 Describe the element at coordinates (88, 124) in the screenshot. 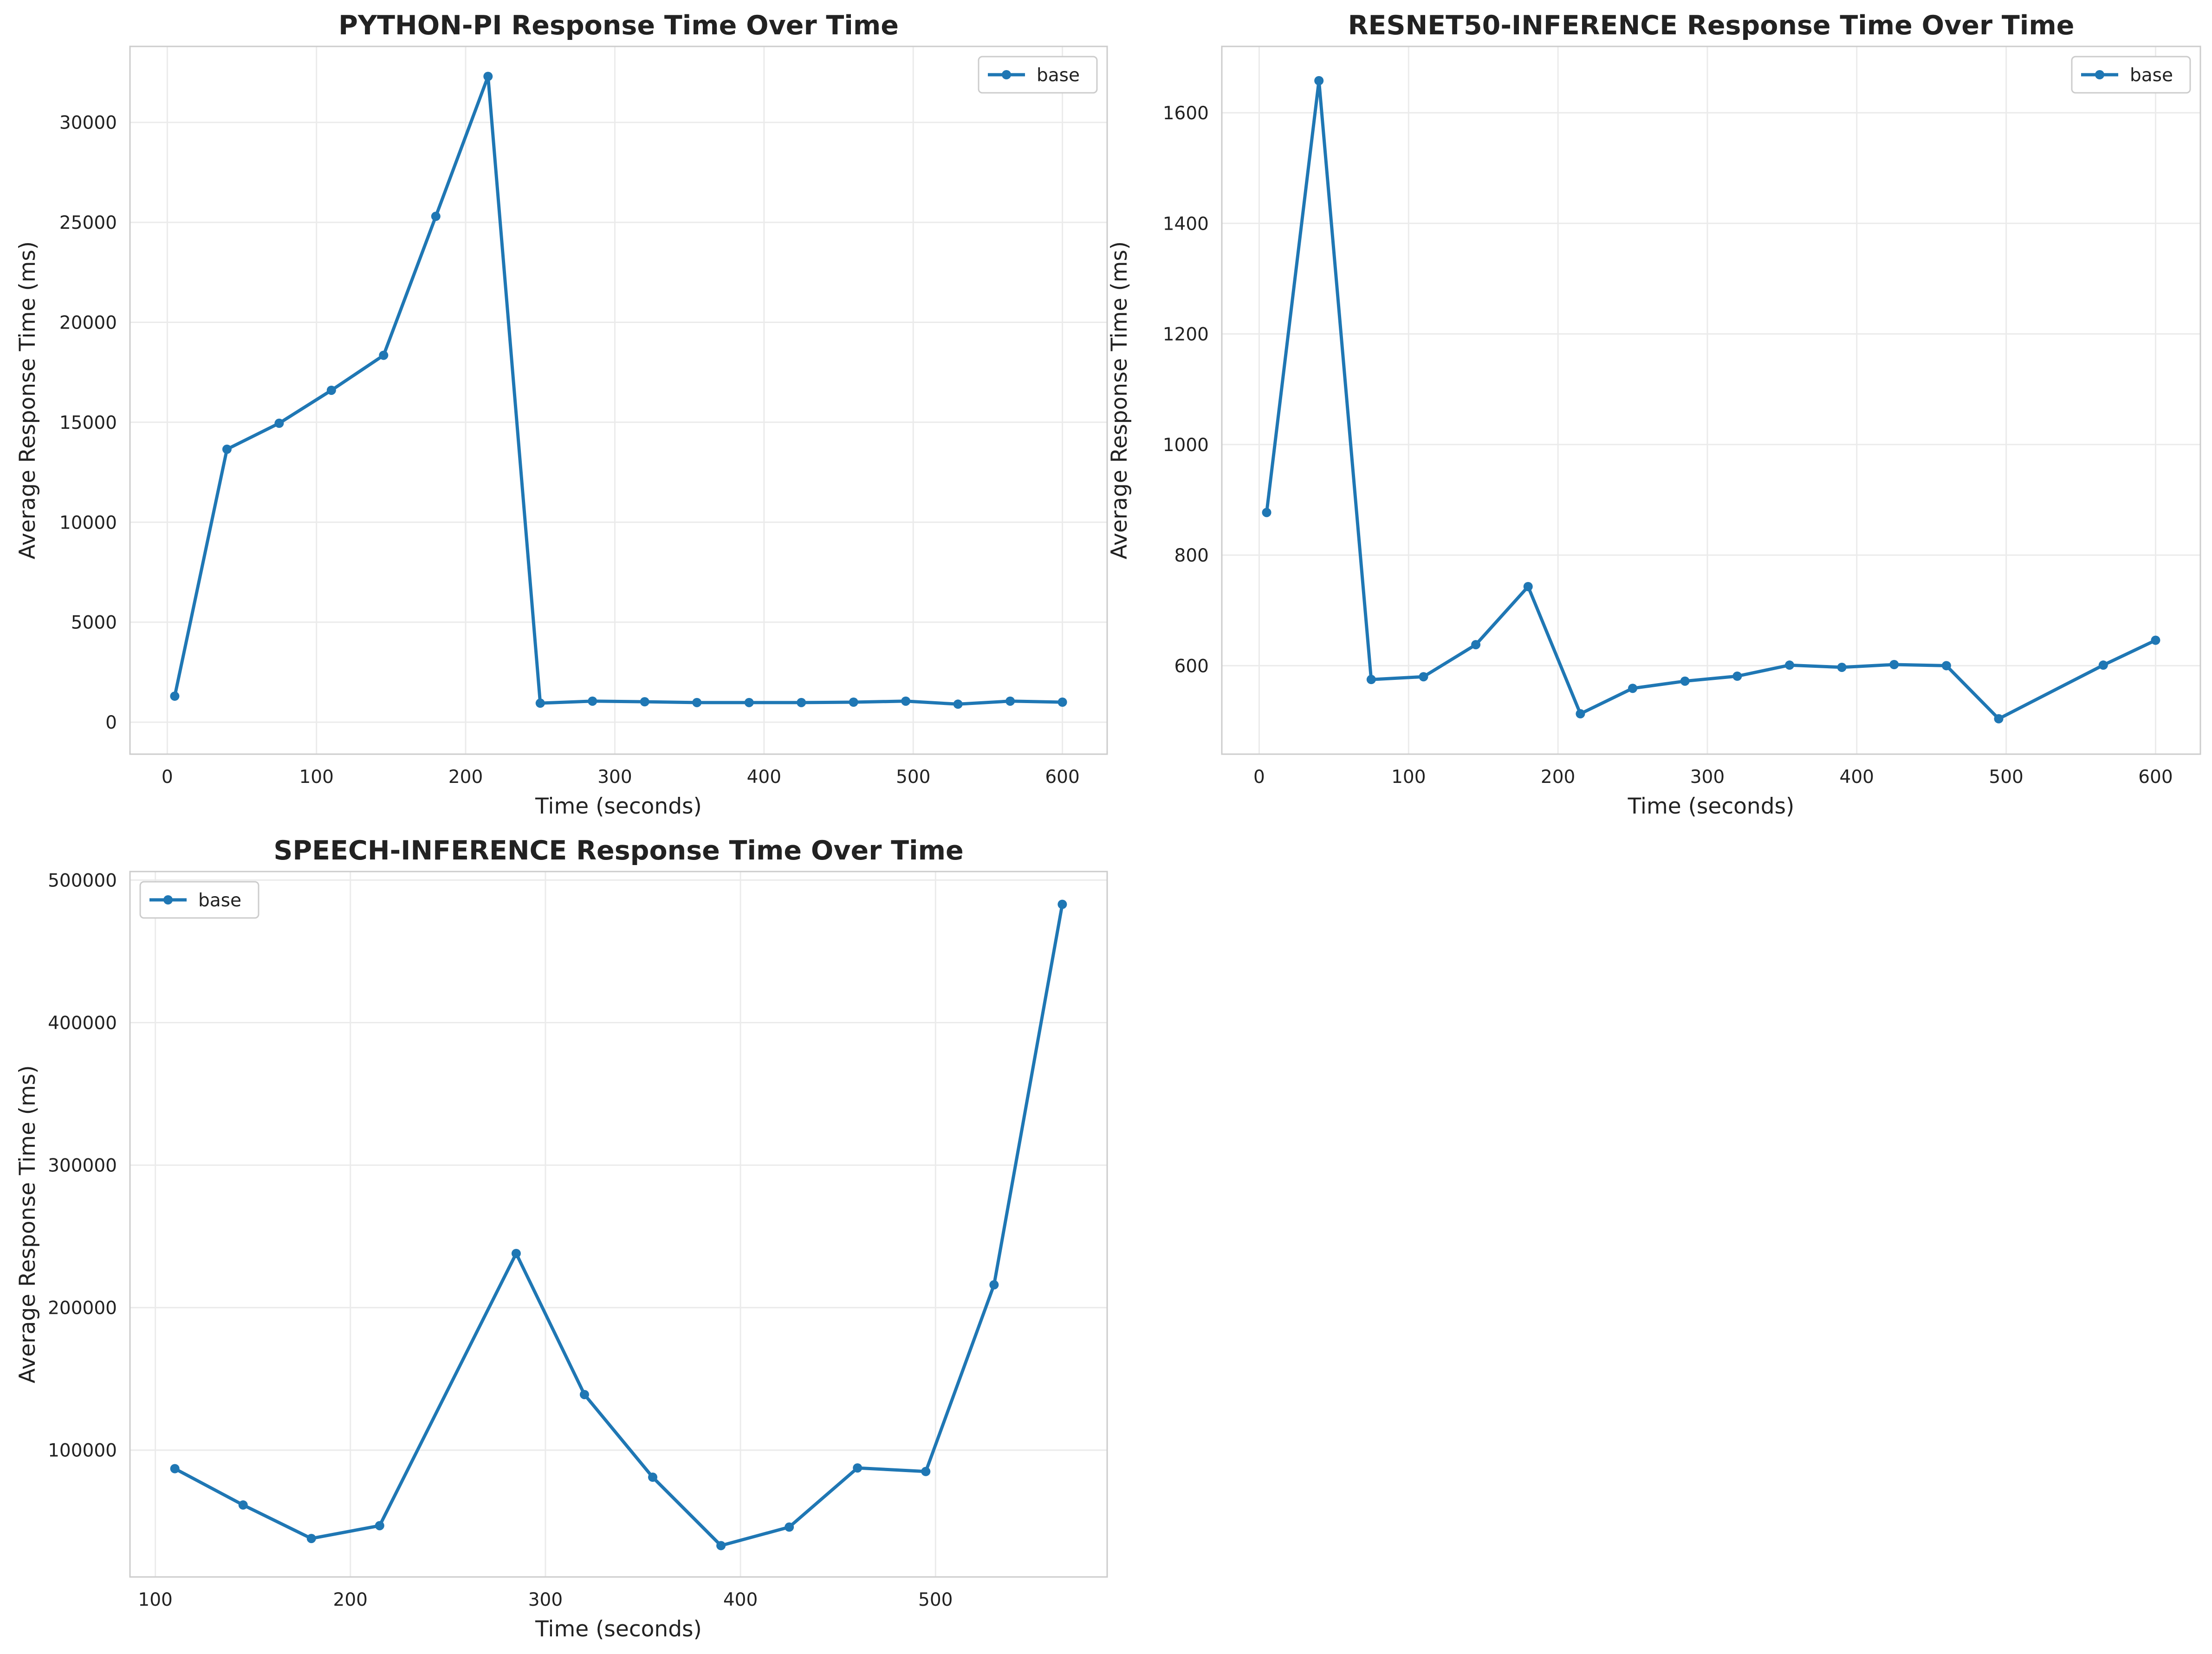

I see `y-tick-label: 30000` at that location.